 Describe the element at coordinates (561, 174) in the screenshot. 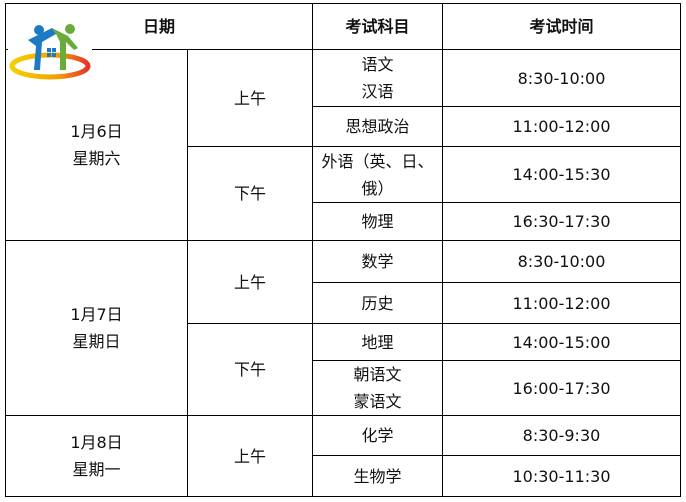

I see `time-cell: 14:00-15:30` at that location.